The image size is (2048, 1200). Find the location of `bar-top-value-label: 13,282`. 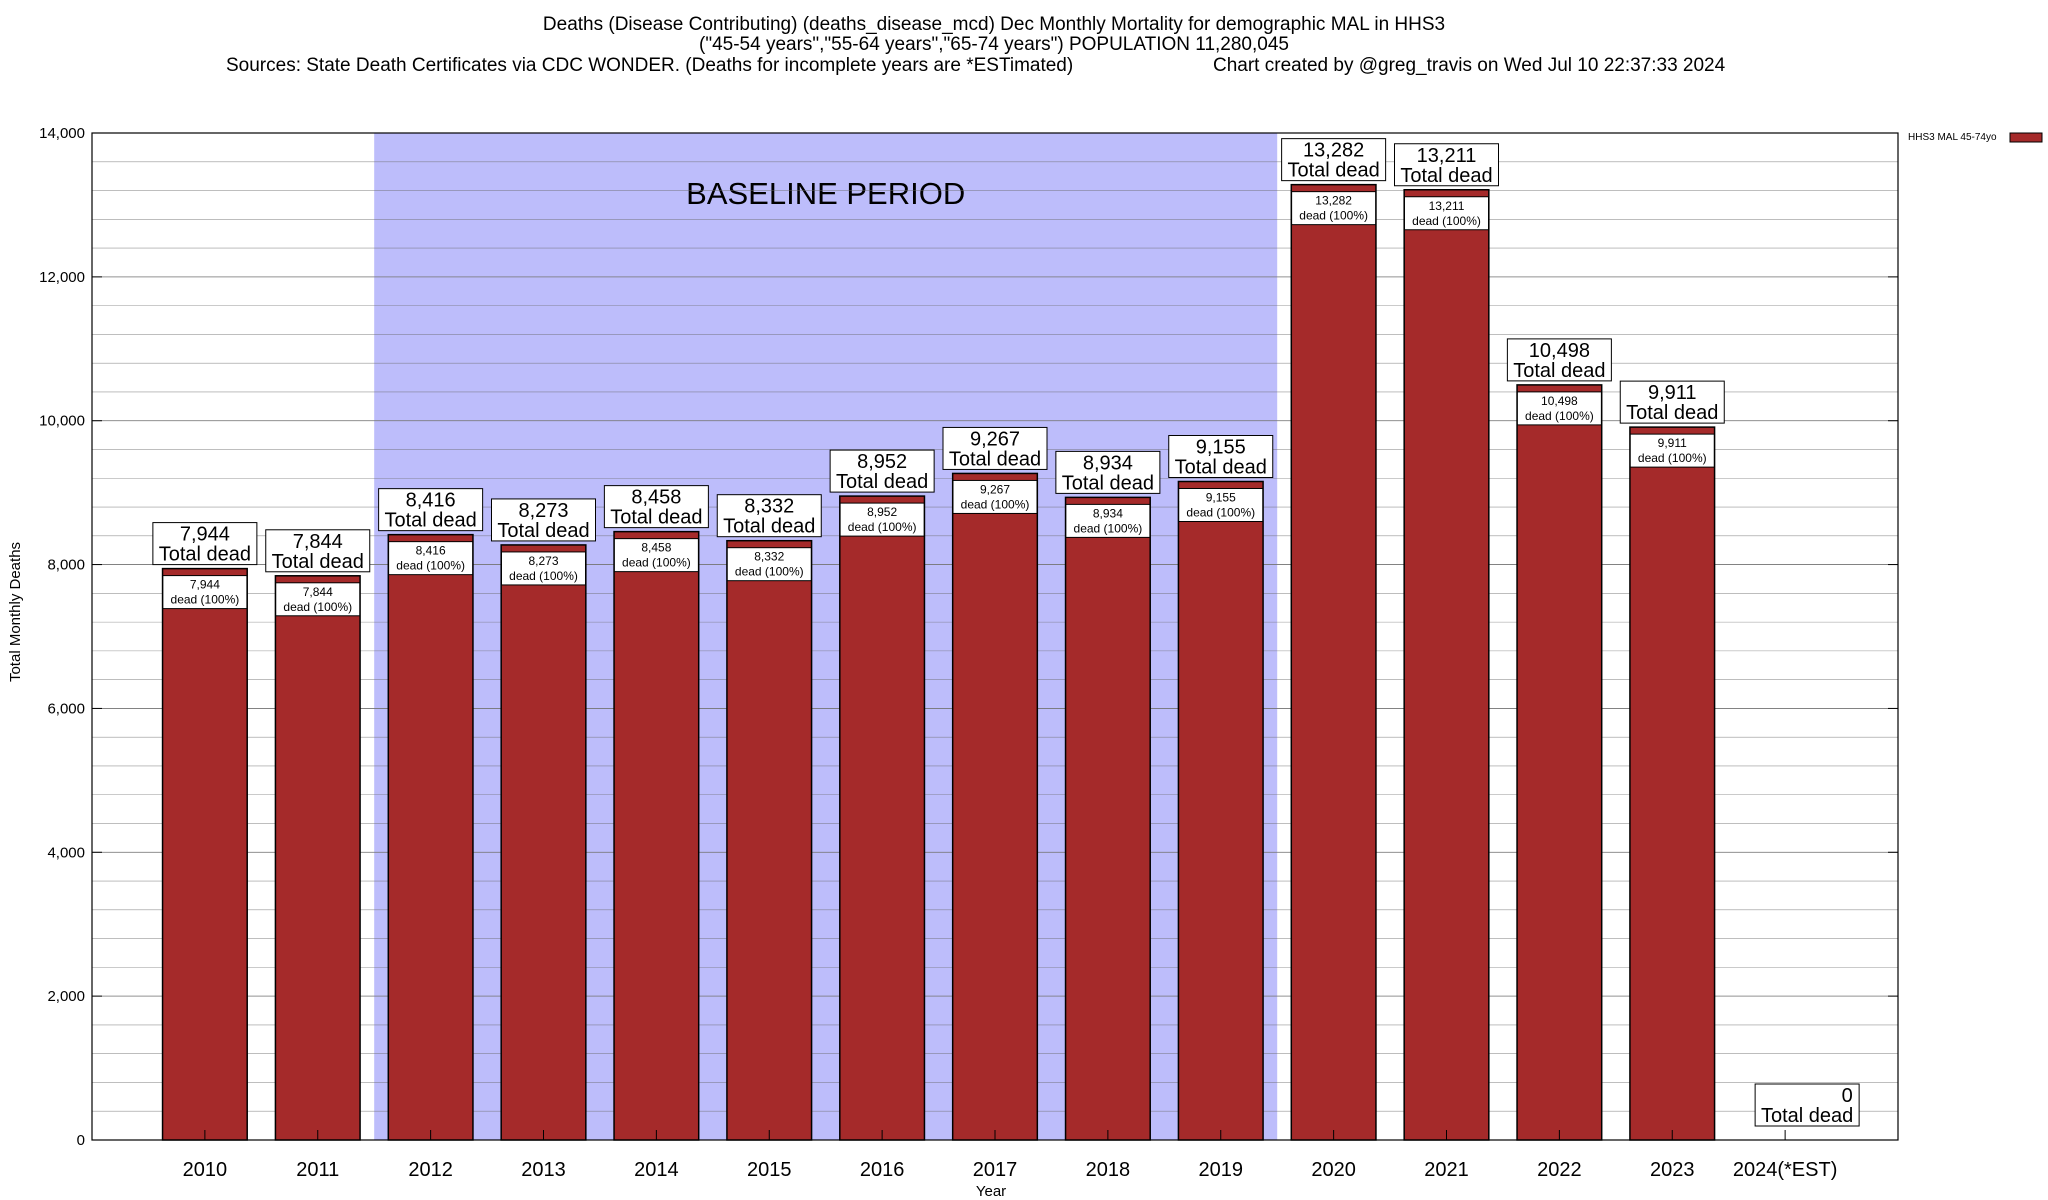

bar-top-value-label: 13,282 is located at coordinates (1333, 151).